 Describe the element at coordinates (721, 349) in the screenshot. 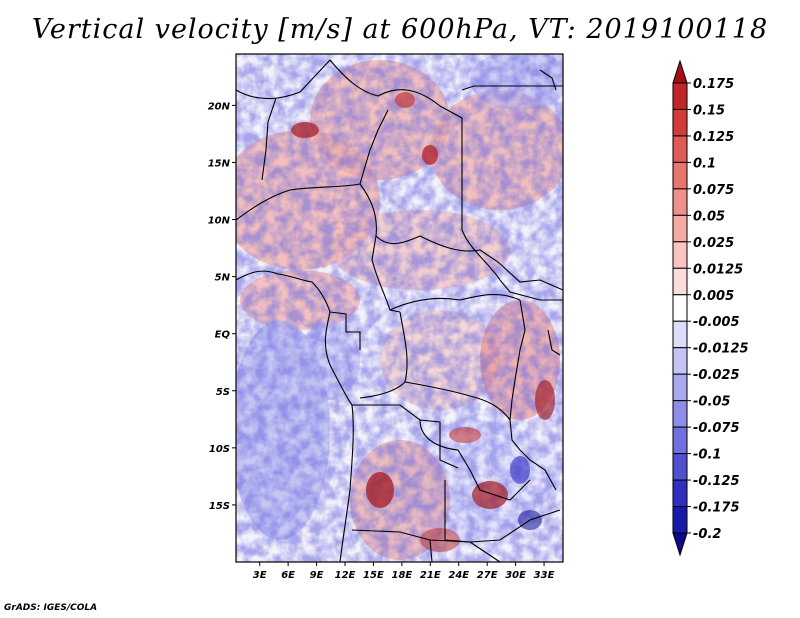

I see `colorbar-label: -0.0125` at that location.